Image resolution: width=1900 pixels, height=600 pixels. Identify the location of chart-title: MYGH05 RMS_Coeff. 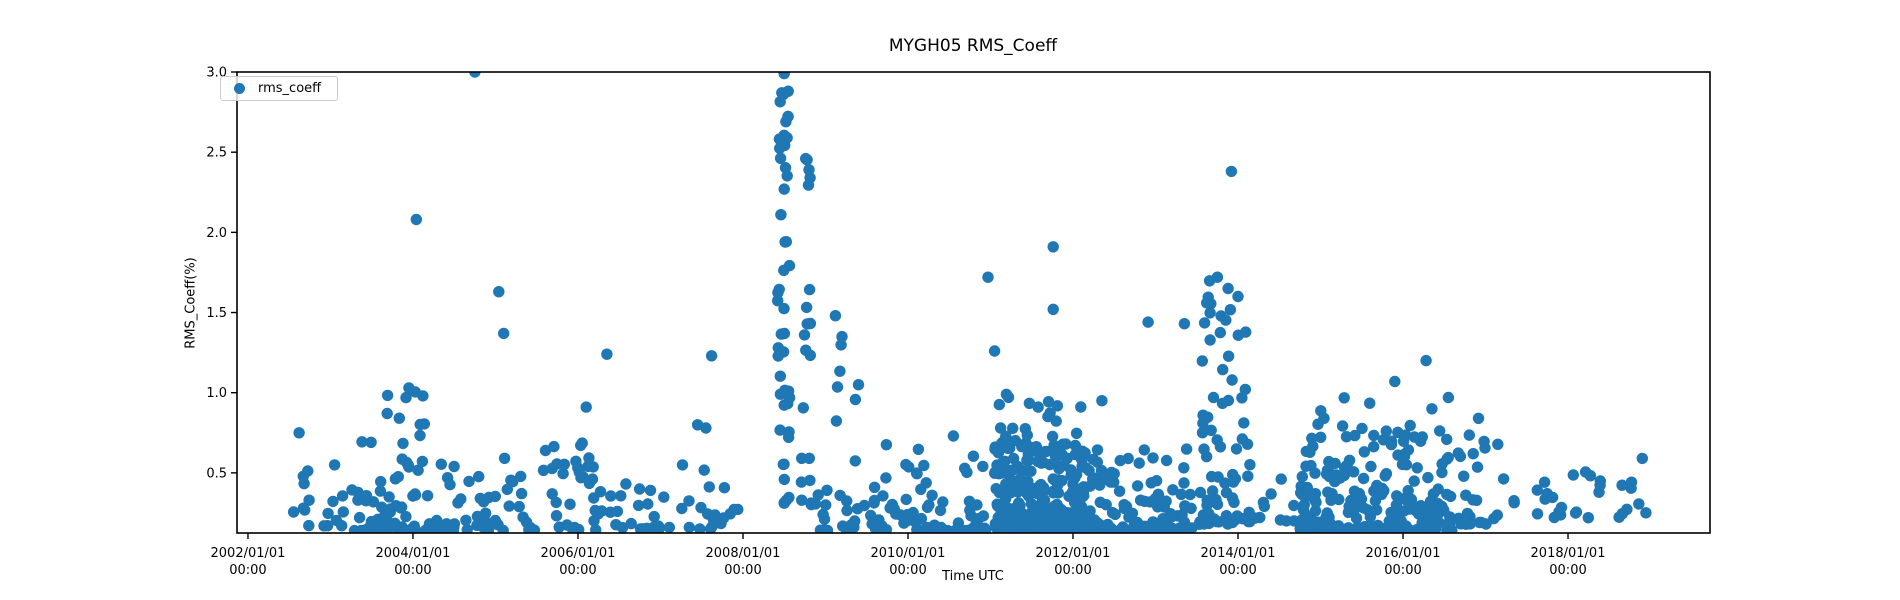
(973, 46).